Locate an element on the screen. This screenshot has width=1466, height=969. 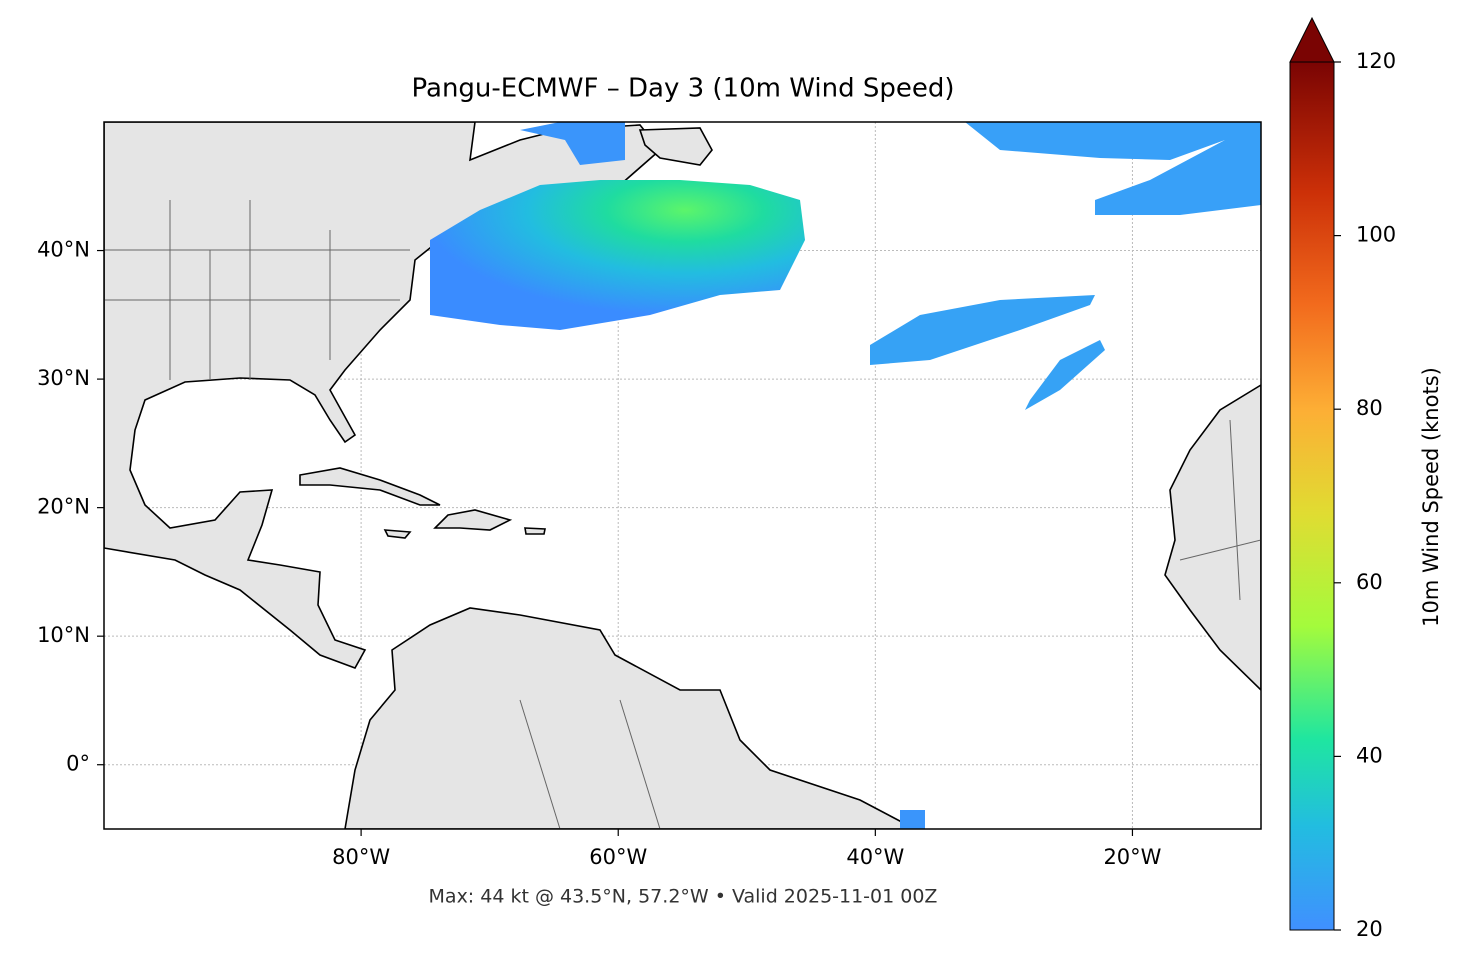
colorbar-tick-label: 120 is located at coordinates (1376, 61).